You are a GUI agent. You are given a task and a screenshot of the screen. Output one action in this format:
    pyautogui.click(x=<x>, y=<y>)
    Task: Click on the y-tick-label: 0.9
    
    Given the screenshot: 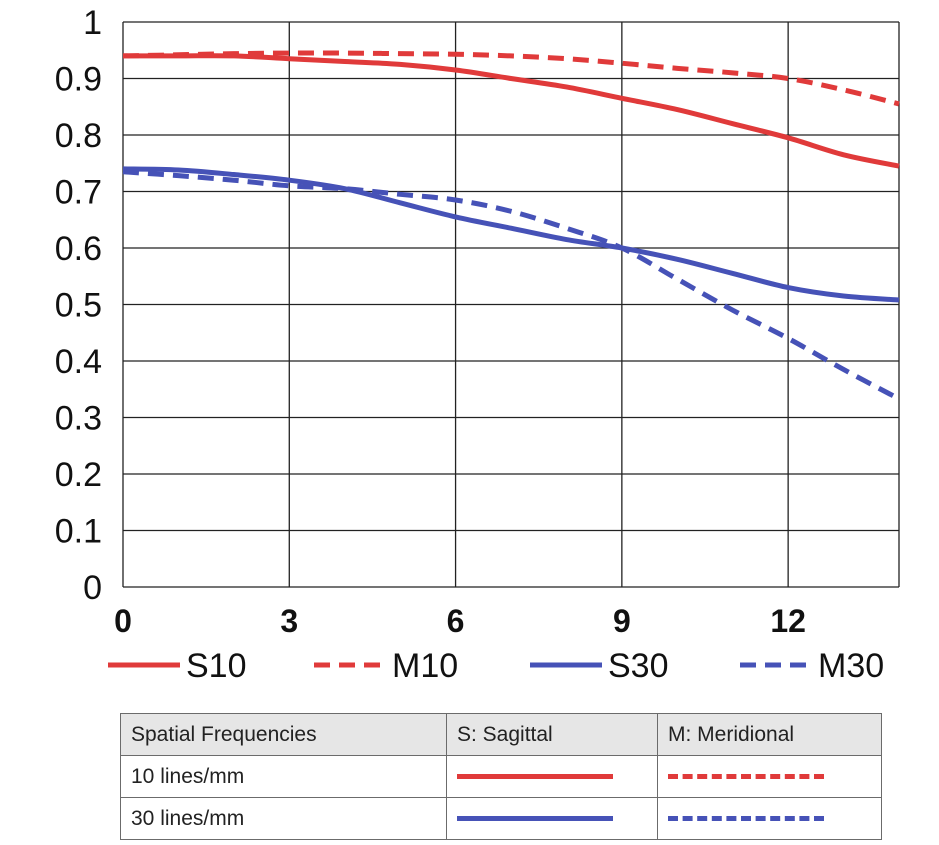 What is the action you would take?
    pyautogui.click(x=78, y=80)
    